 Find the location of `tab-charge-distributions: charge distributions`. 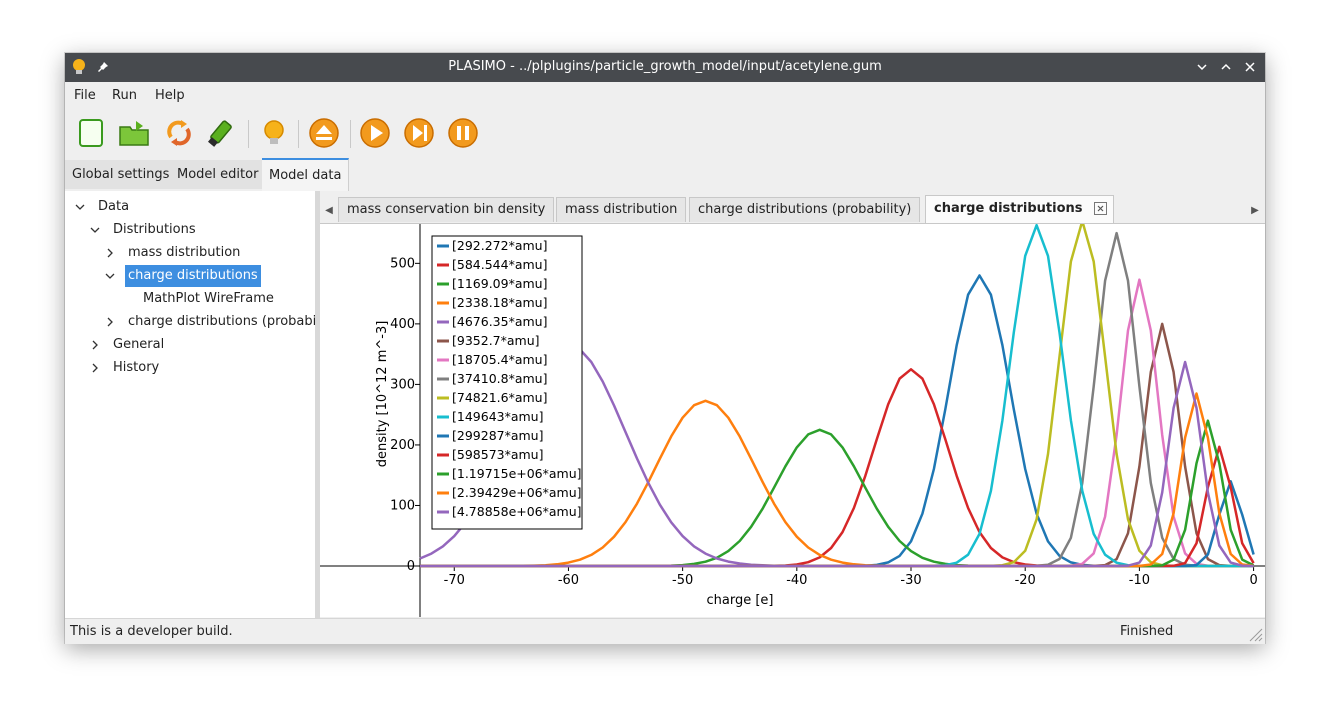

tab-charge-distributions: charge distributions is located at coordinates (1019, 209).